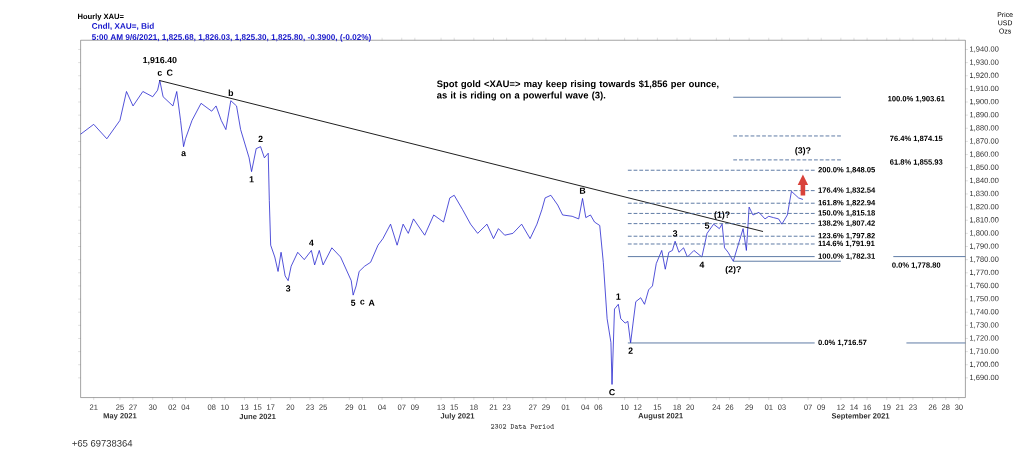  What do you see at coordinates (231, 93) in the screenshot?
I see `annotation: b` at bounding box center [231, 93].